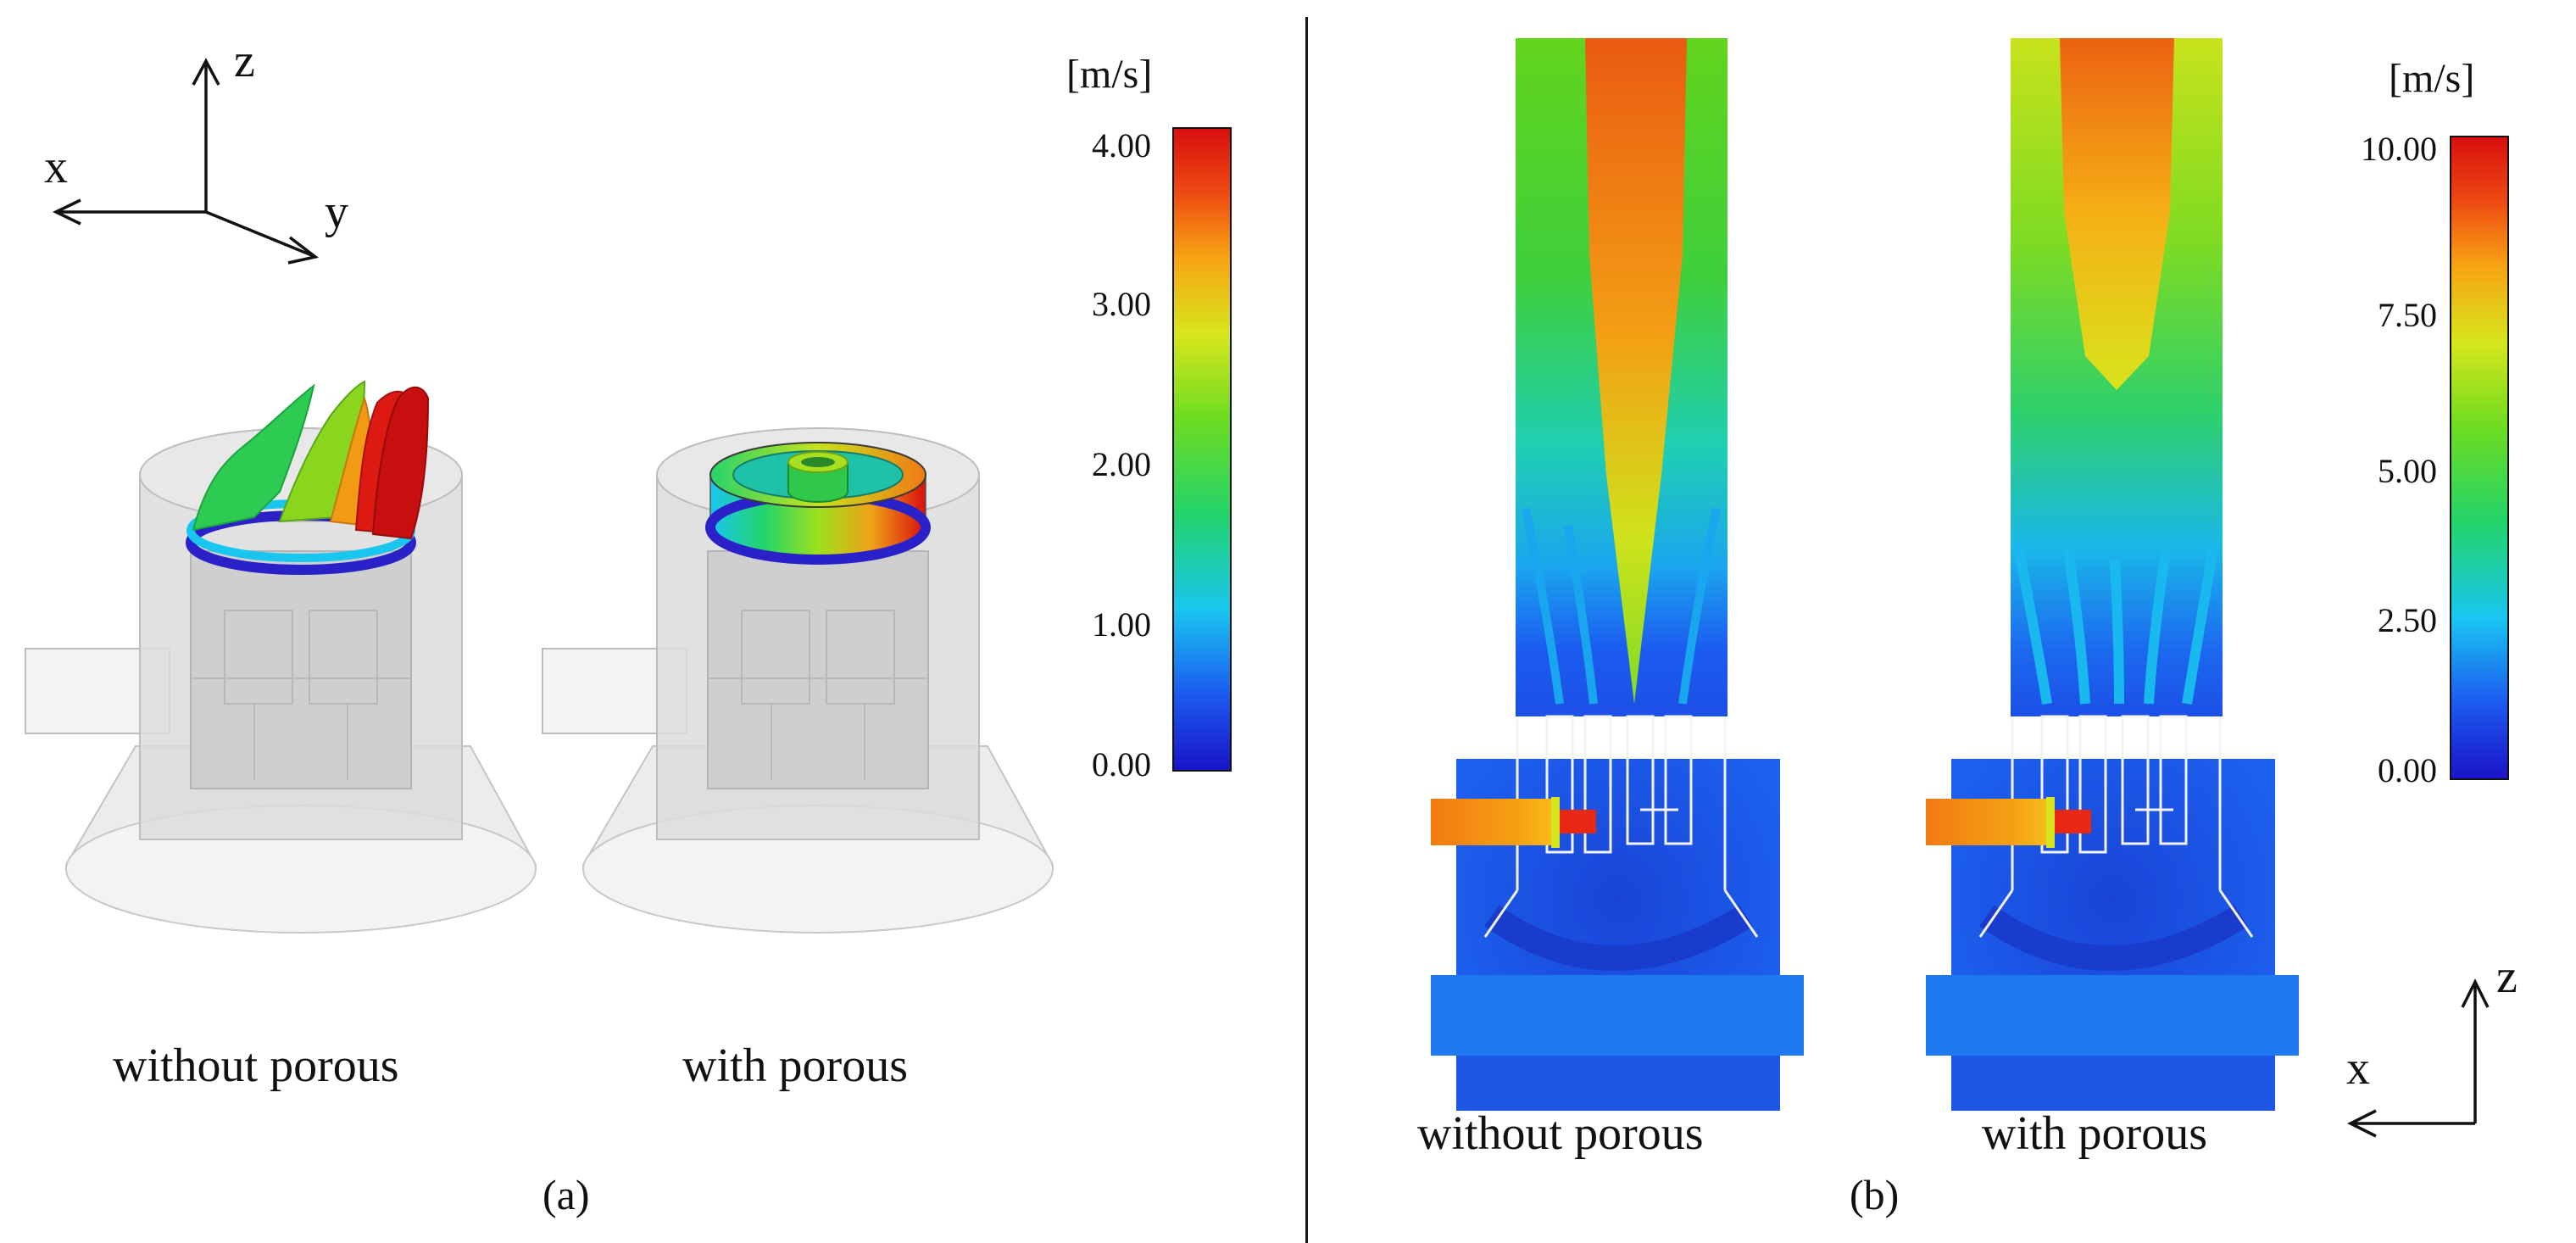 This screenshot has width=2576, height=1243. Describe the element at coordinates (2399, 149) in the screenshot. I see `colorbar-b-tick-max: 10.00` at that location.